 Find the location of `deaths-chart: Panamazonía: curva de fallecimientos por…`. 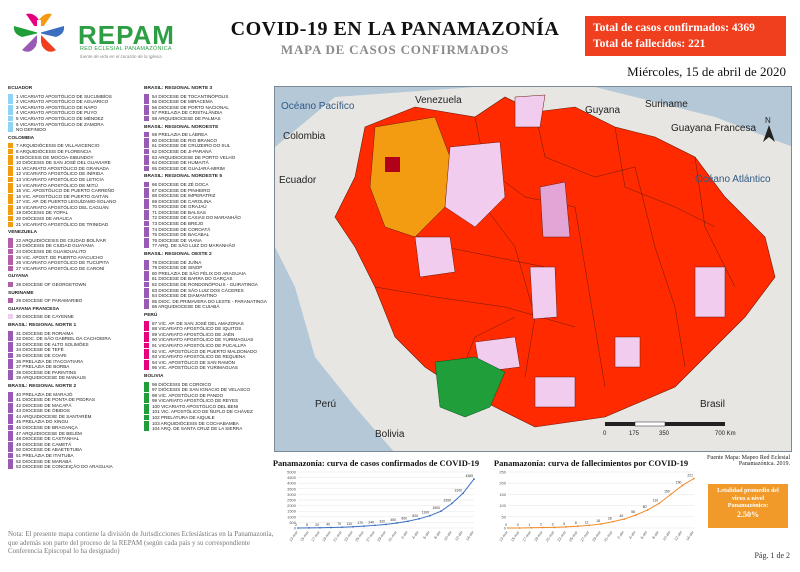

deaths-chart: Panamazonía: curva de fallecimientos por… is located at coordinates (591, 508).